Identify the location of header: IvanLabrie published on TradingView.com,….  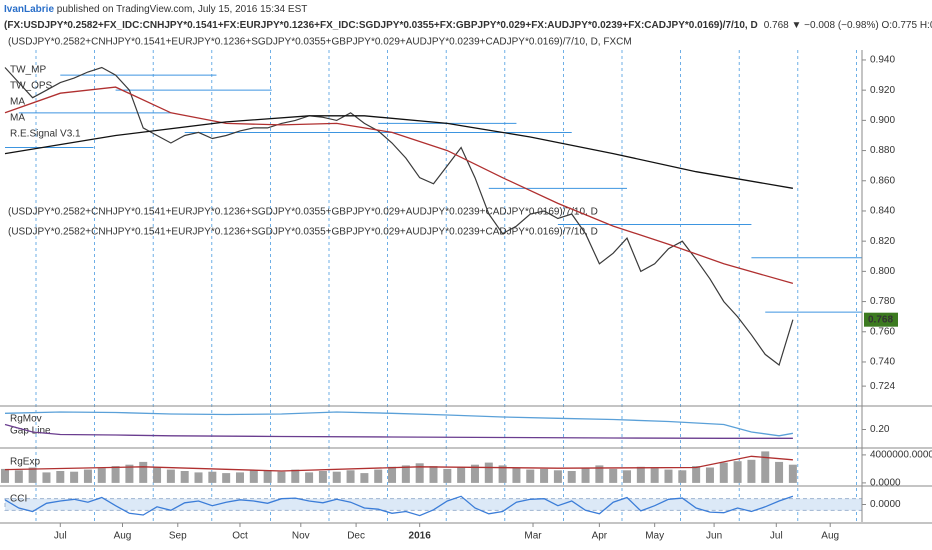
(155, 9).